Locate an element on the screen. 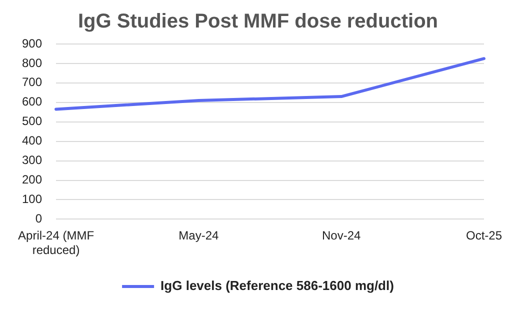 This screenshot has height=311, width=520. x-tick-label: Oct-25 is located at coordinates (484, 235).